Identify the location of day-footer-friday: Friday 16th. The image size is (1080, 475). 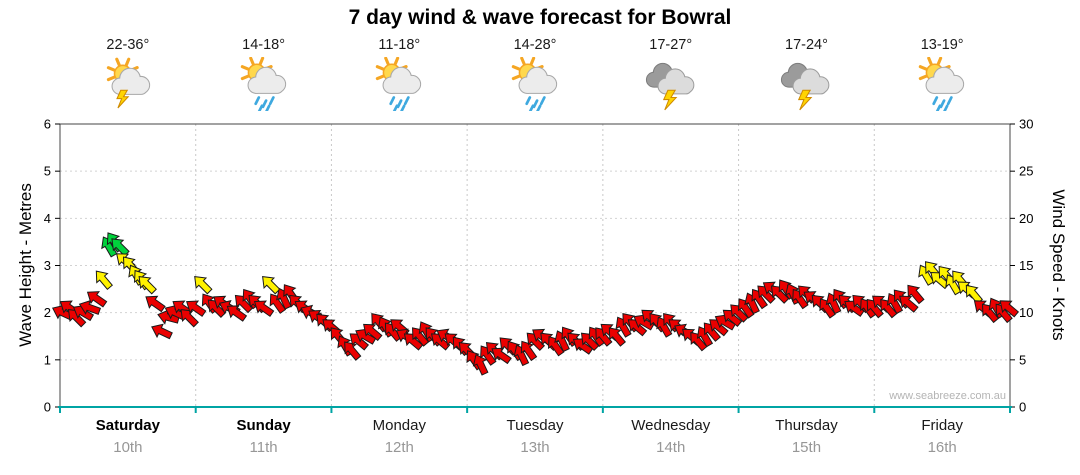
(942, 436).